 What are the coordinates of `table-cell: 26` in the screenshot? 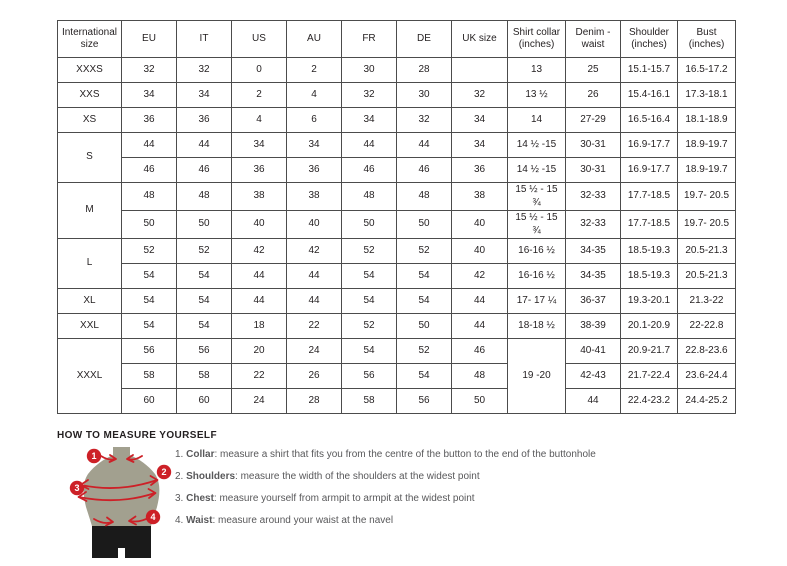 It's located at (314, 376).